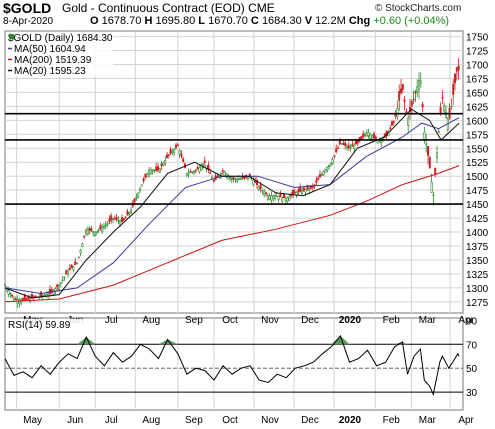  Describe the element at coordinates (477, 191) in the screenshot. I see `price-y-tick-label: 1475` at that location.